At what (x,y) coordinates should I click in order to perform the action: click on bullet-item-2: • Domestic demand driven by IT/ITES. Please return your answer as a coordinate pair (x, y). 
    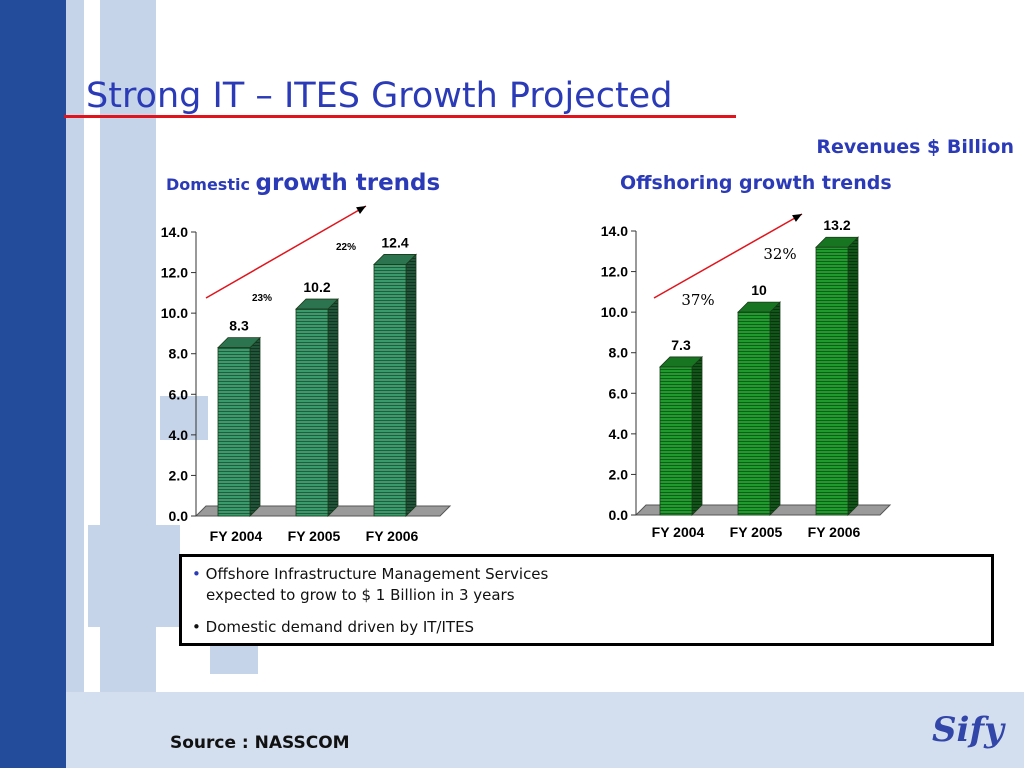
    Looking at the image, I should click on (333, 627).